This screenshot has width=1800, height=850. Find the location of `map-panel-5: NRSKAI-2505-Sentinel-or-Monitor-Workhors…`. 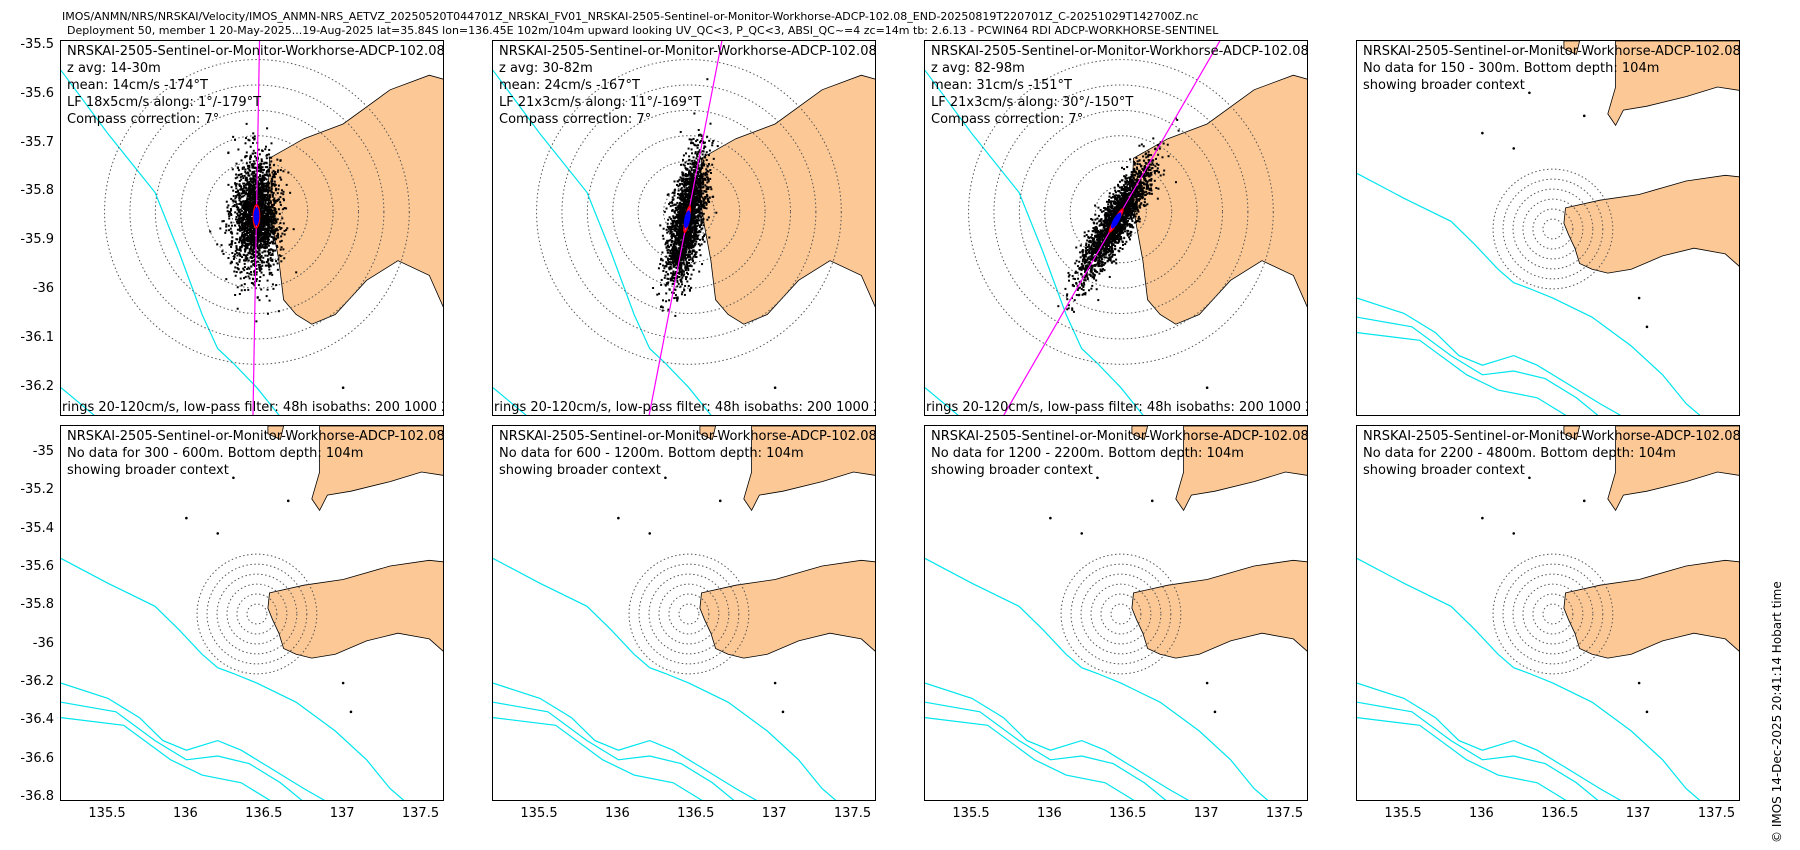

map-panel-5: NRSKAI-2505-Sentinel-or-Monitor-Workhors… is located at coordinates (252, 613).